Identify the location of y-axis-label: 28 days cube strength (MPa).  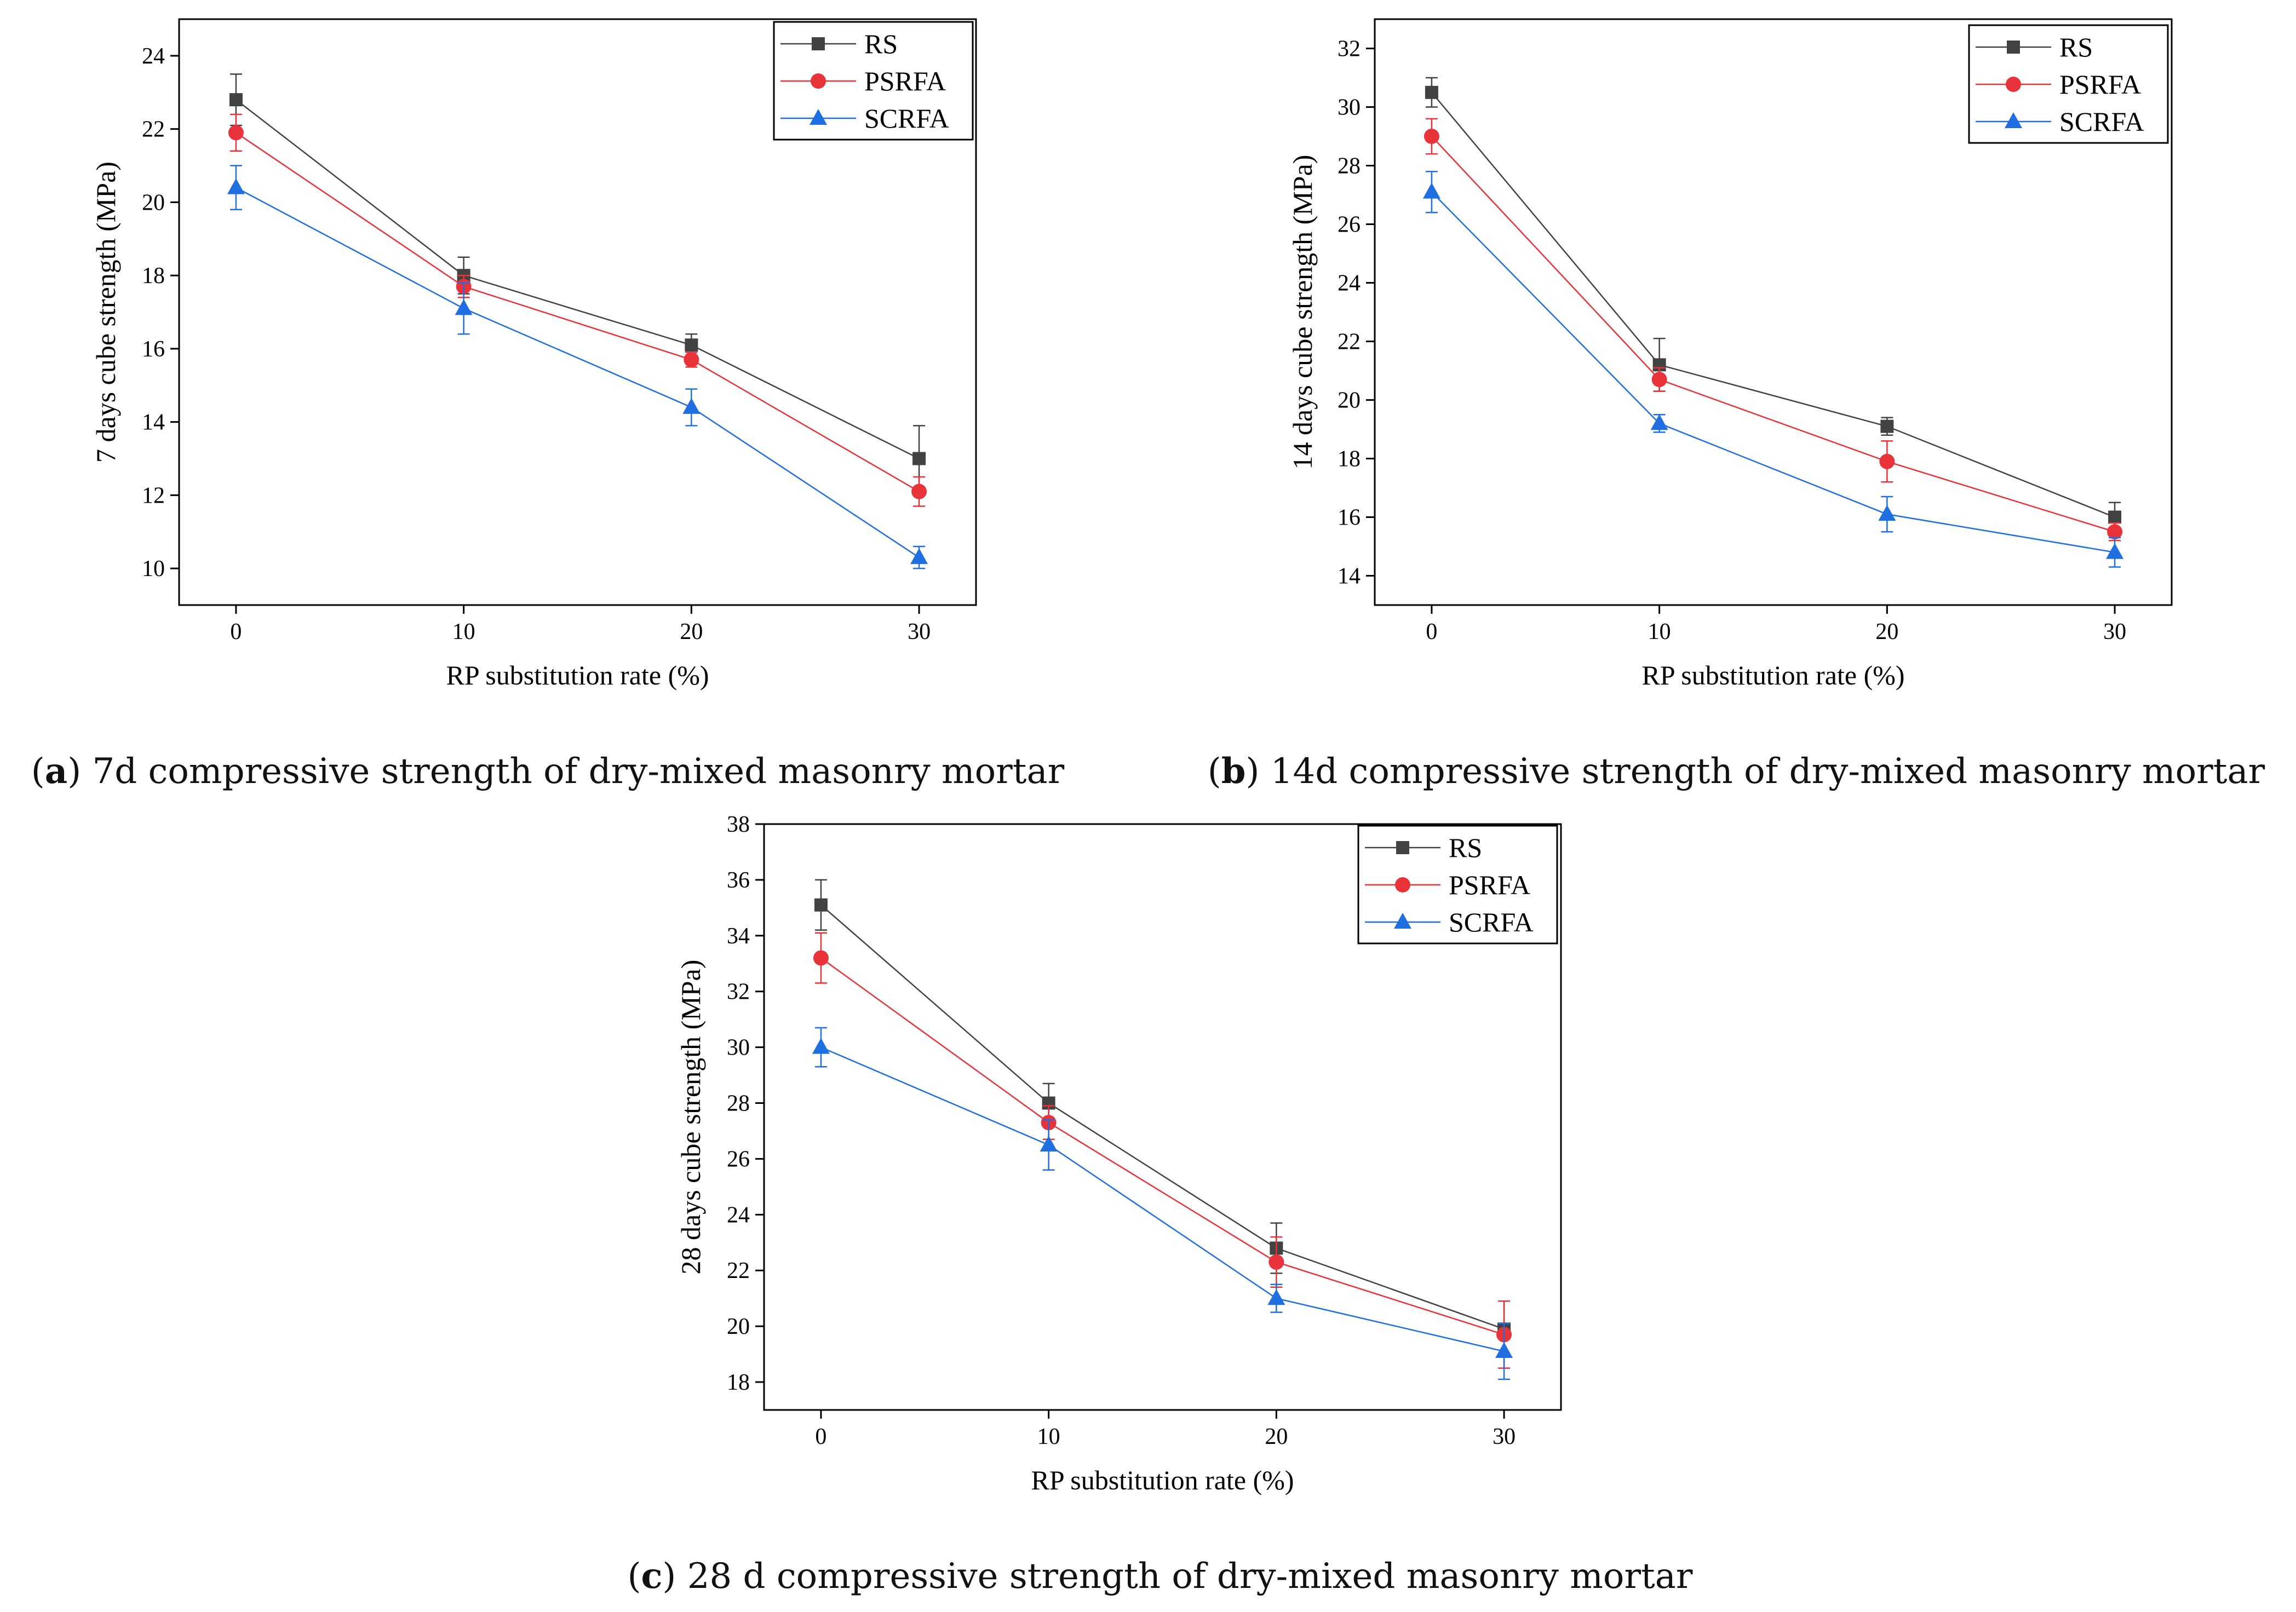
(691, 1117).